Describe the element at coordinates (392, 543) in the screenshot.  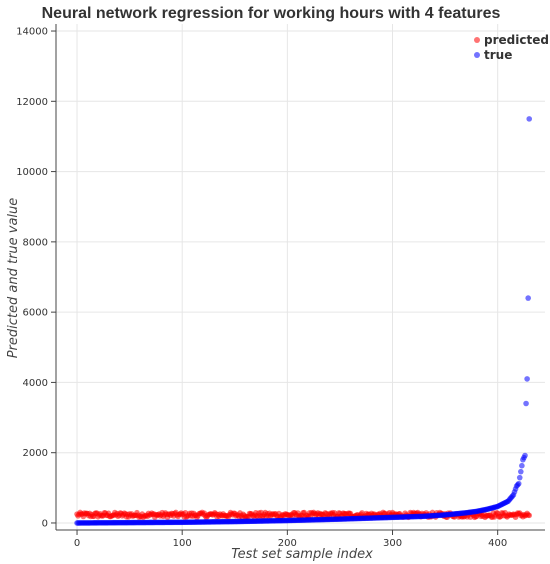
I see `x-tick-label: 300` at that location.